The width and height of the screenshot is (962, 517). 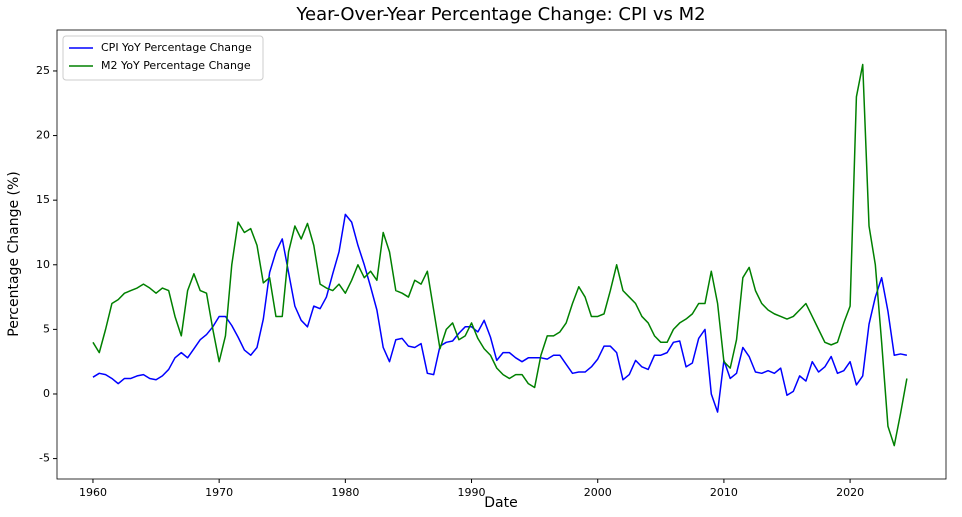 What do you see at coordinates (44, 458) in the screenshot?
I see `y-tick-label: -5` at bounding box center [44, 458].